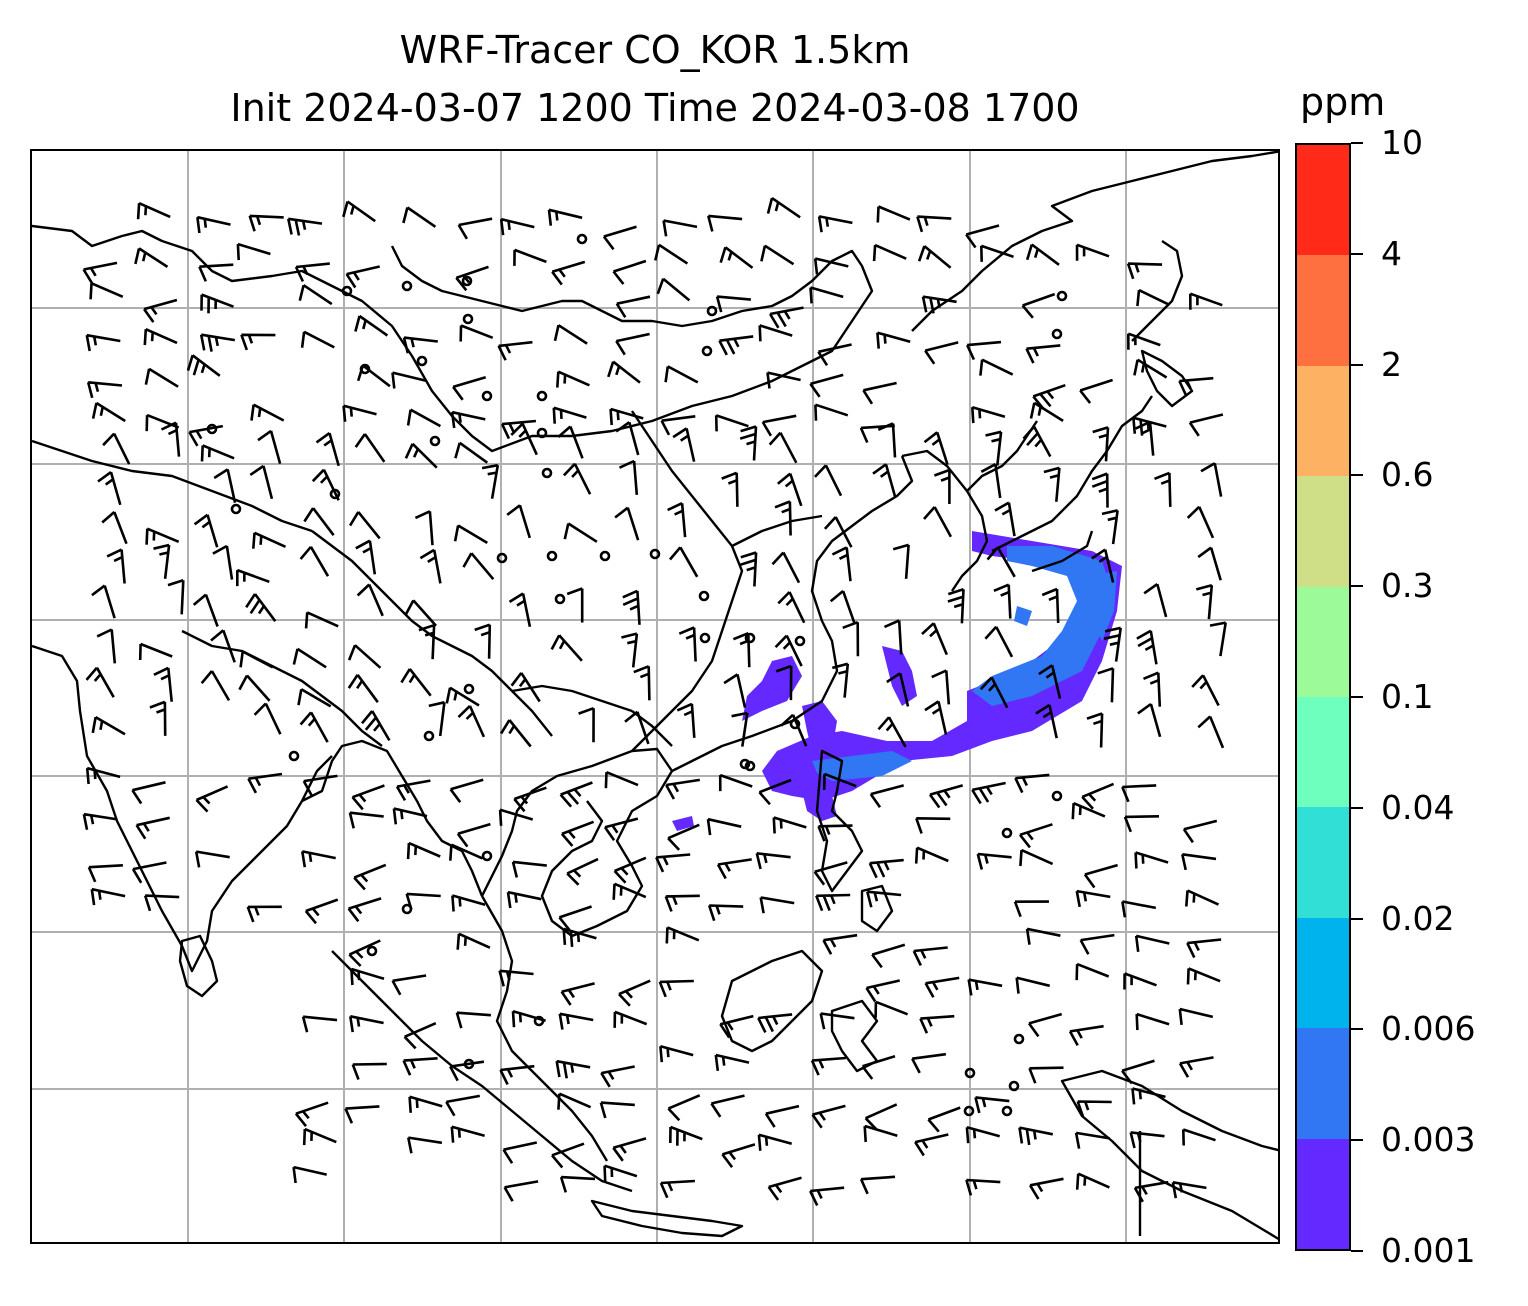 The image size is (1528, 1306). What do you see at coordinates (1428, 1140) in the screenshot?
I see `colorbar-tick-label: 0.003` at bounding box center [1428, 1140].